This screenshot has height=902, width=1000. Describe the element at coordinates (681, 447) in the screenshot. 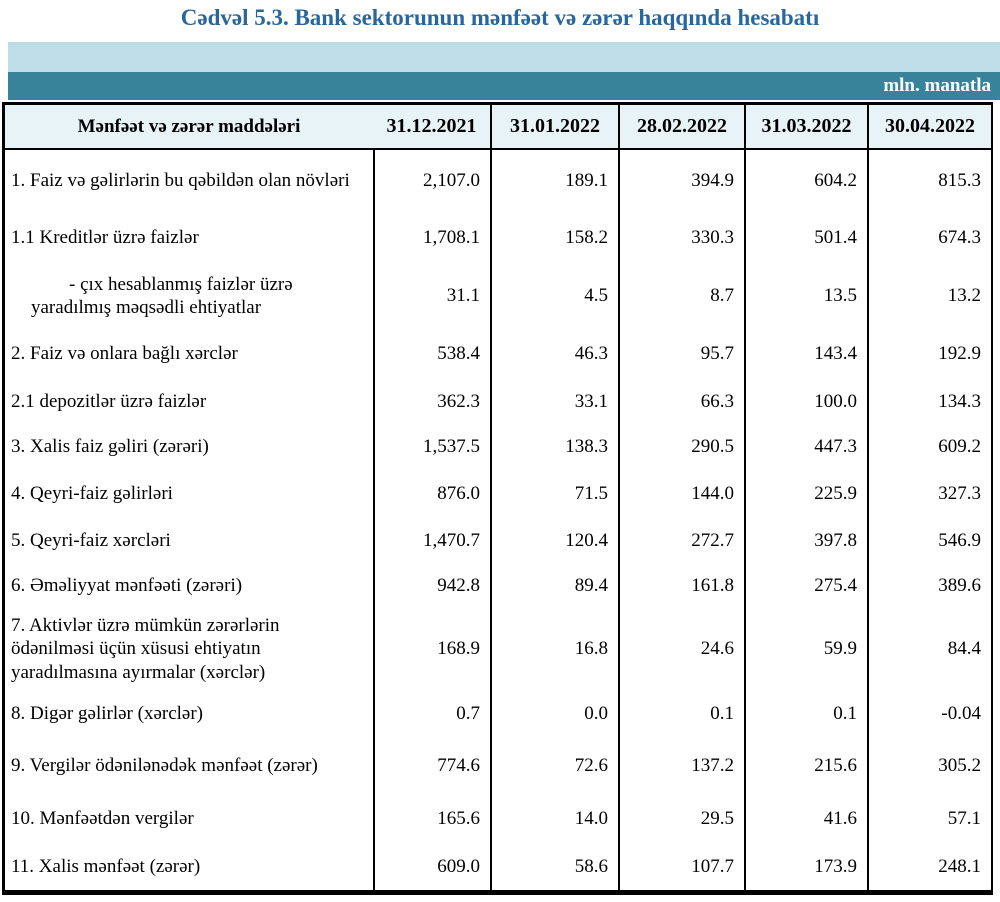

I see `value-cell: 290.5` at that location.